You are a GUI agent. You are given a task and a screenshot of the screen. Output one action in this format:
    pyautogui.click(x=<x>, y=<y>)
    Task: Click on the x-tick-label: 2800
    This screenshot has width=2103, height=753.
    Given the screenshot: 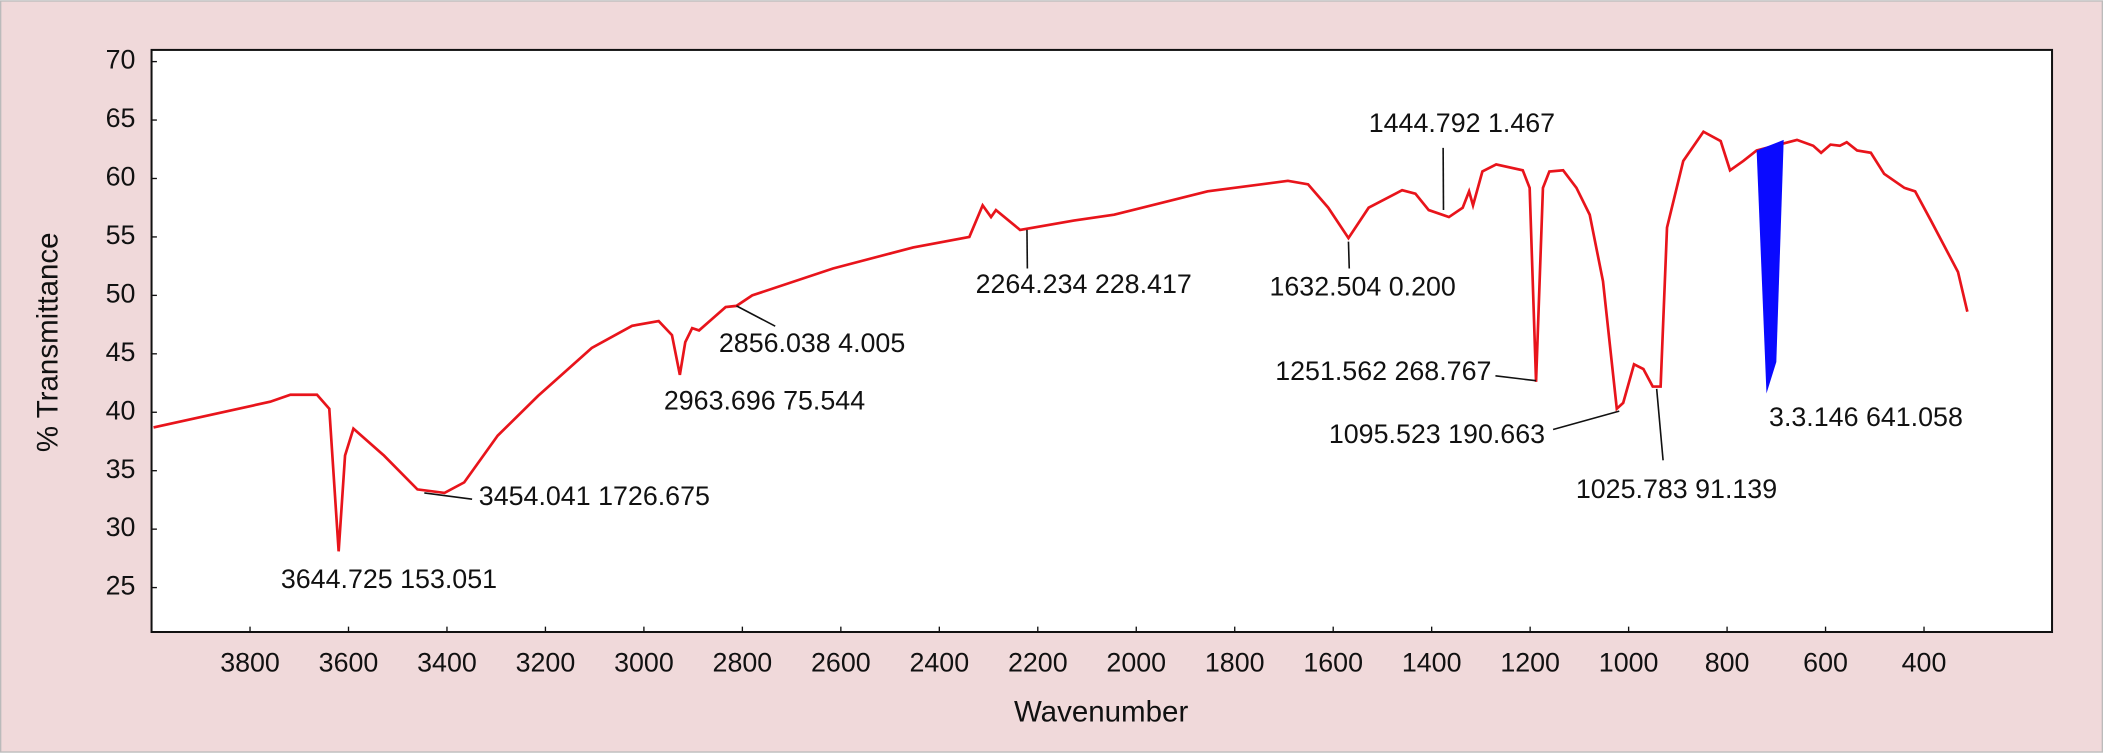 What is the action you would take?
    pyautogui.click(x=743, y=662)
    